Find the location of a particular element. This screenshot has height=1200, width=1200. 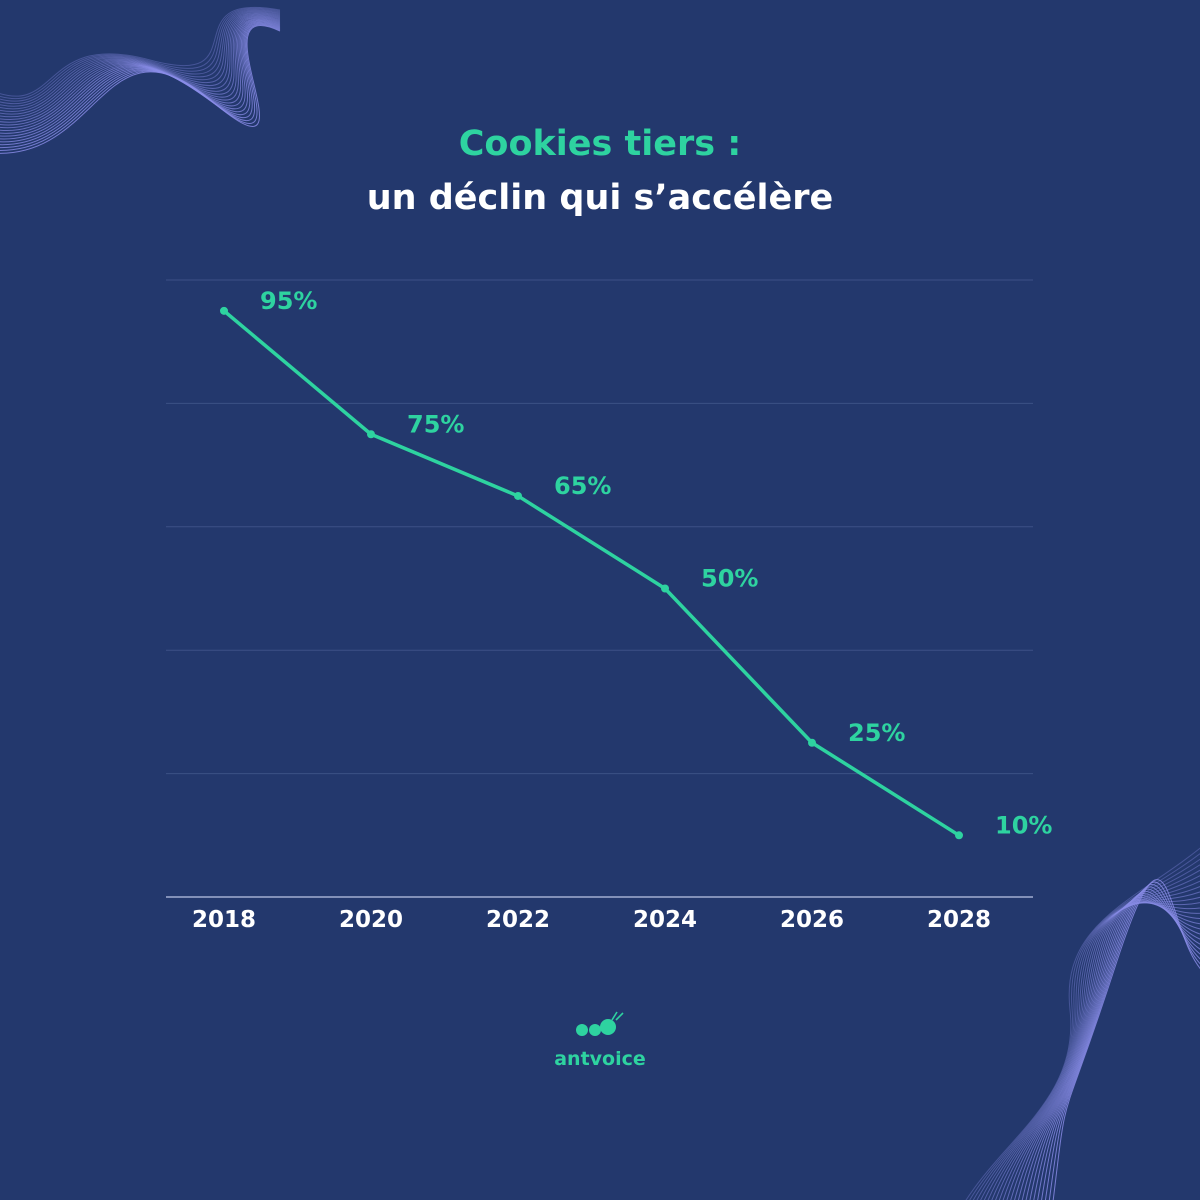

x-tick-label: 2020 is located at coordinates (371, 920).